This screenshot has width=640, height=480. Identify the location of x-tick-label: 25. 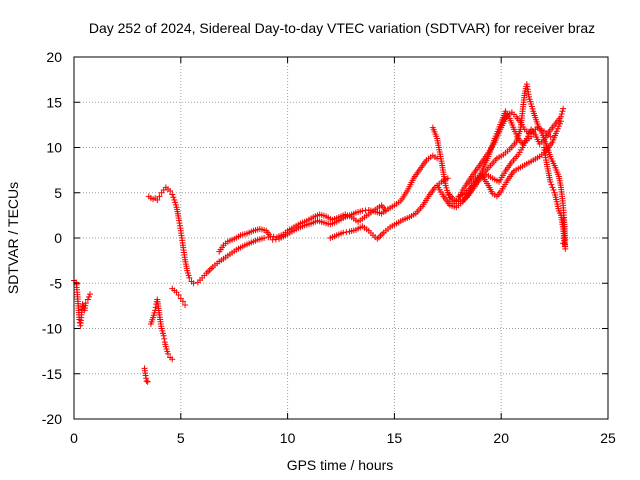
(608, 438).